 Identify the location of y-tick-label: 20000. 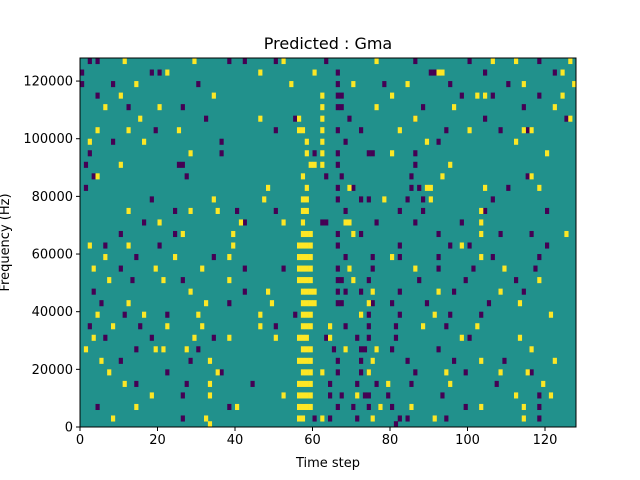
(52, 370).